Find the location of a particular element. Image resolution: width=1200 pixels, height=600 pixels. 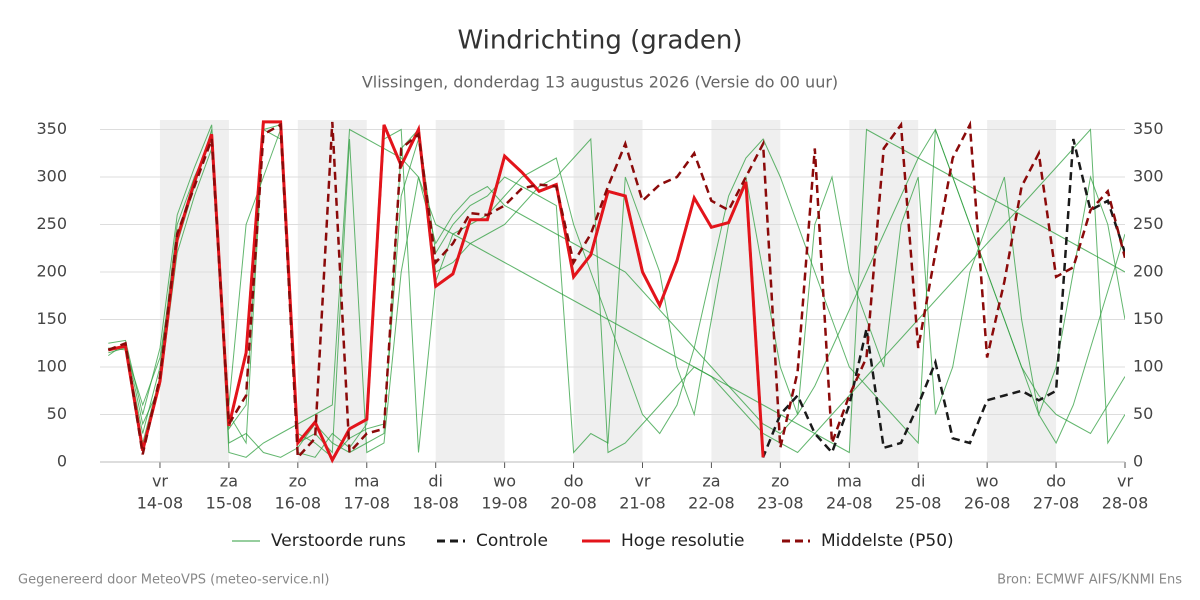

x-tick-date: 19-08 is located at coordinates (504, 503).